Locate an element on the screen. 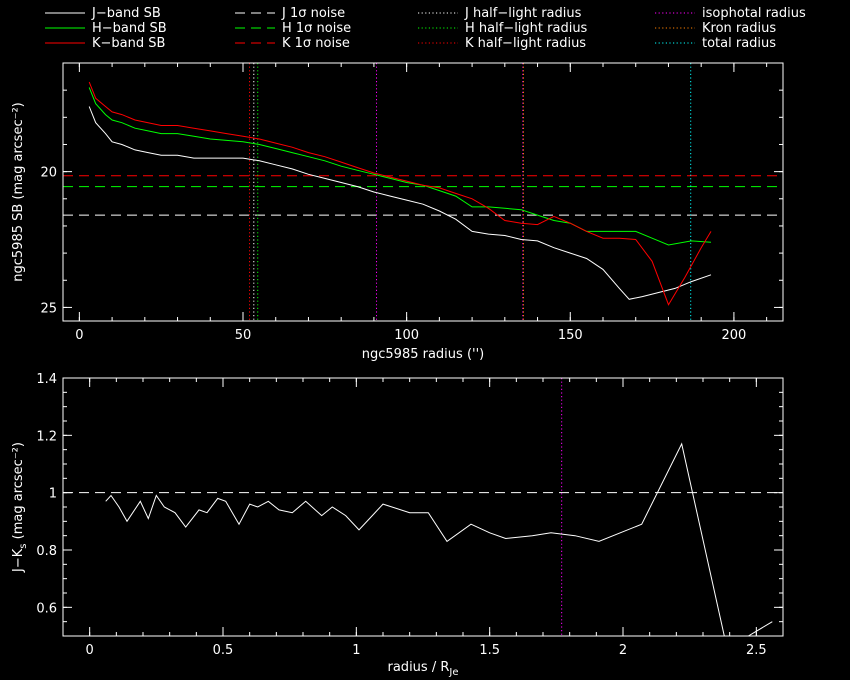 The height and width of the screenshot is (680, 850). legend-label: J half−light radius is located at coordinates (523, 13).